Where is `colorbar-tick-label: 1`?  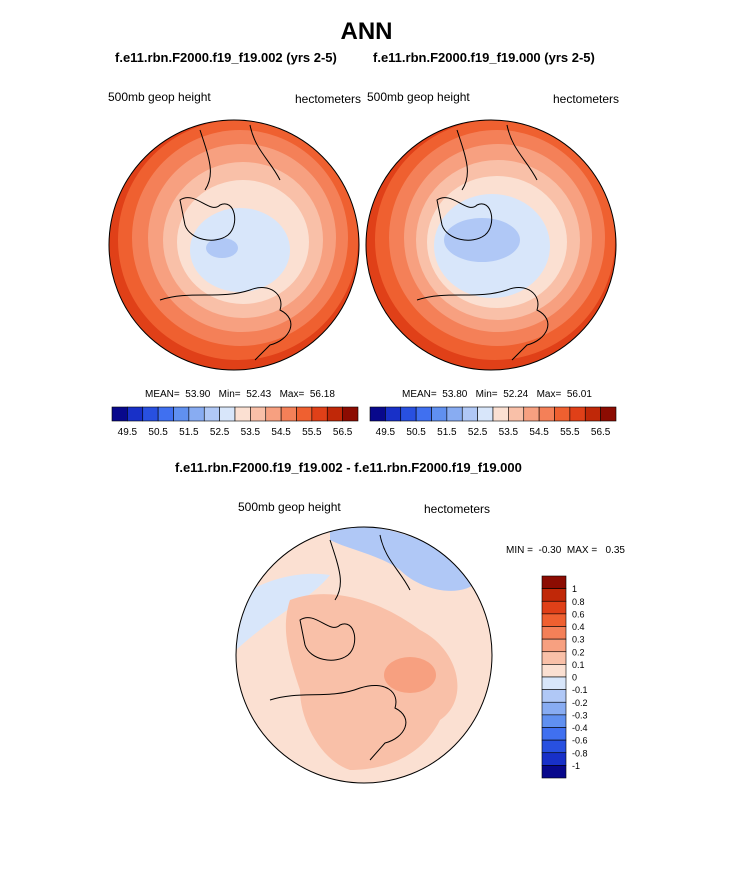
colorbar-tick-label: 1 is located at coordinates (574, 589).